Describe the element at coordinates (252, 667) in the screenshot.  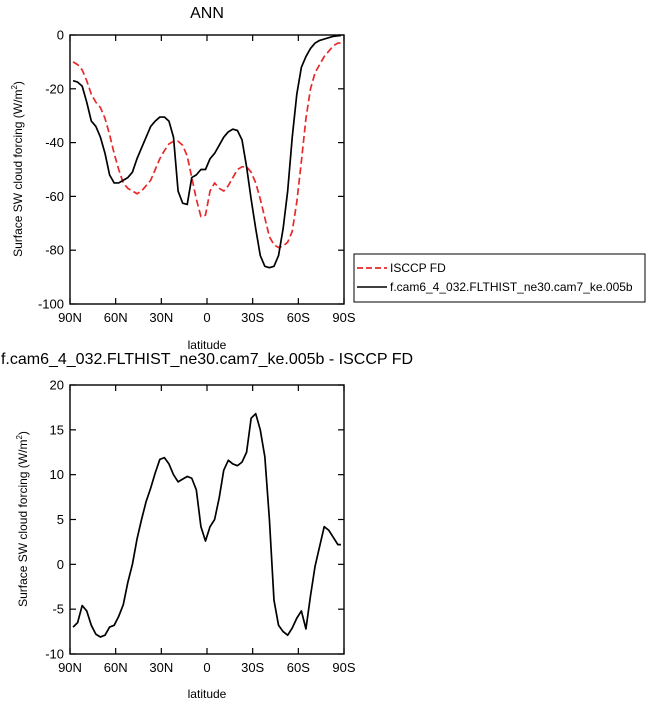
I see `bottom-x-tick-label: 30S` at that location.